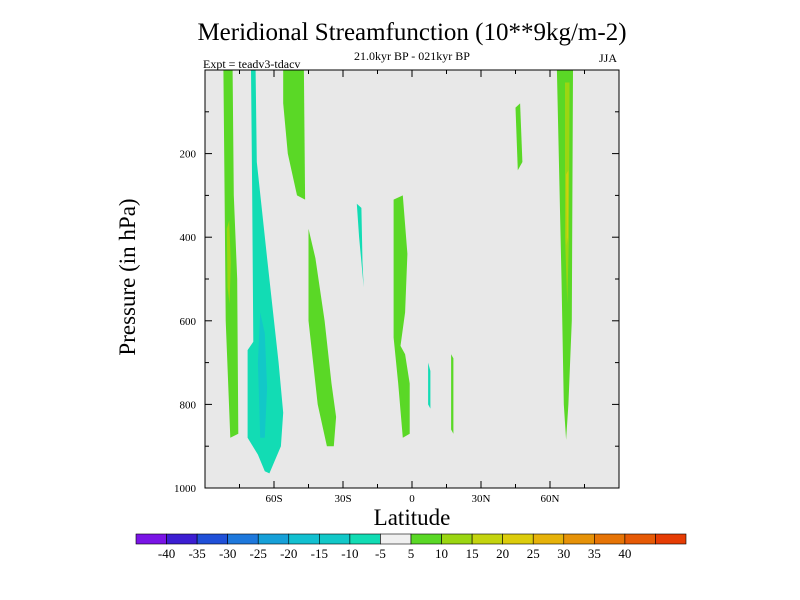 This screenshot has height=600, width=800. Describe the element at coordinates (227, 553) in the screenshot. I see `colorbar-label: -30` at that location.